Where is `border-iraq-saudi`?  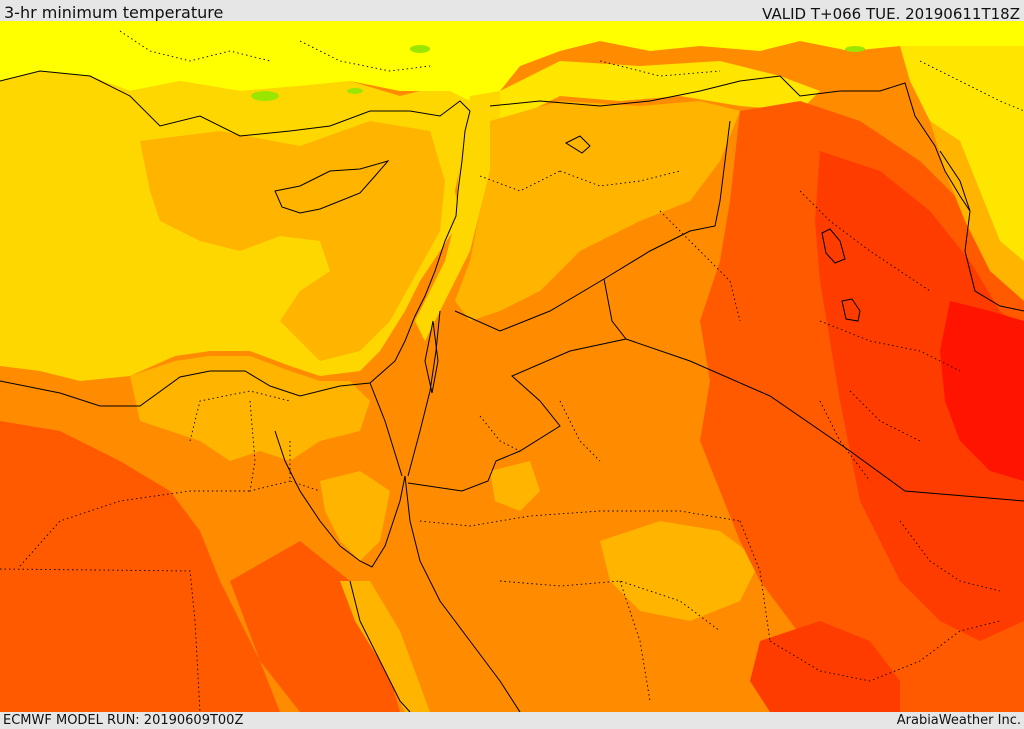
border-iraq-saudi is located at coordinates (824, 420).